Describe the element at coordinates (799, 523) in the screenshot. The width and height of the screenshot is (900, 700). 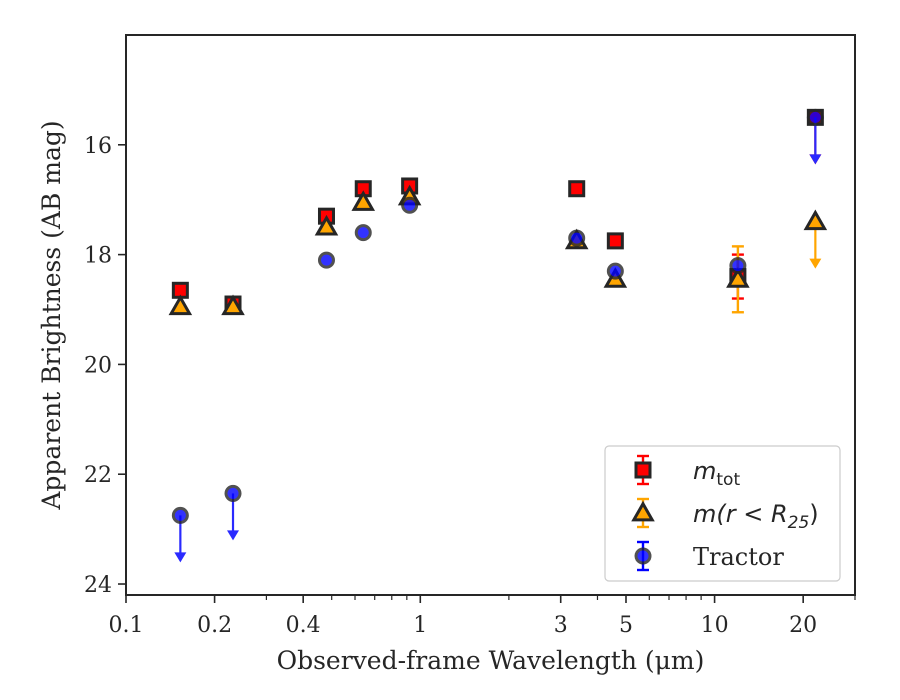
I see `legend-label-subscript: 25` at that location.